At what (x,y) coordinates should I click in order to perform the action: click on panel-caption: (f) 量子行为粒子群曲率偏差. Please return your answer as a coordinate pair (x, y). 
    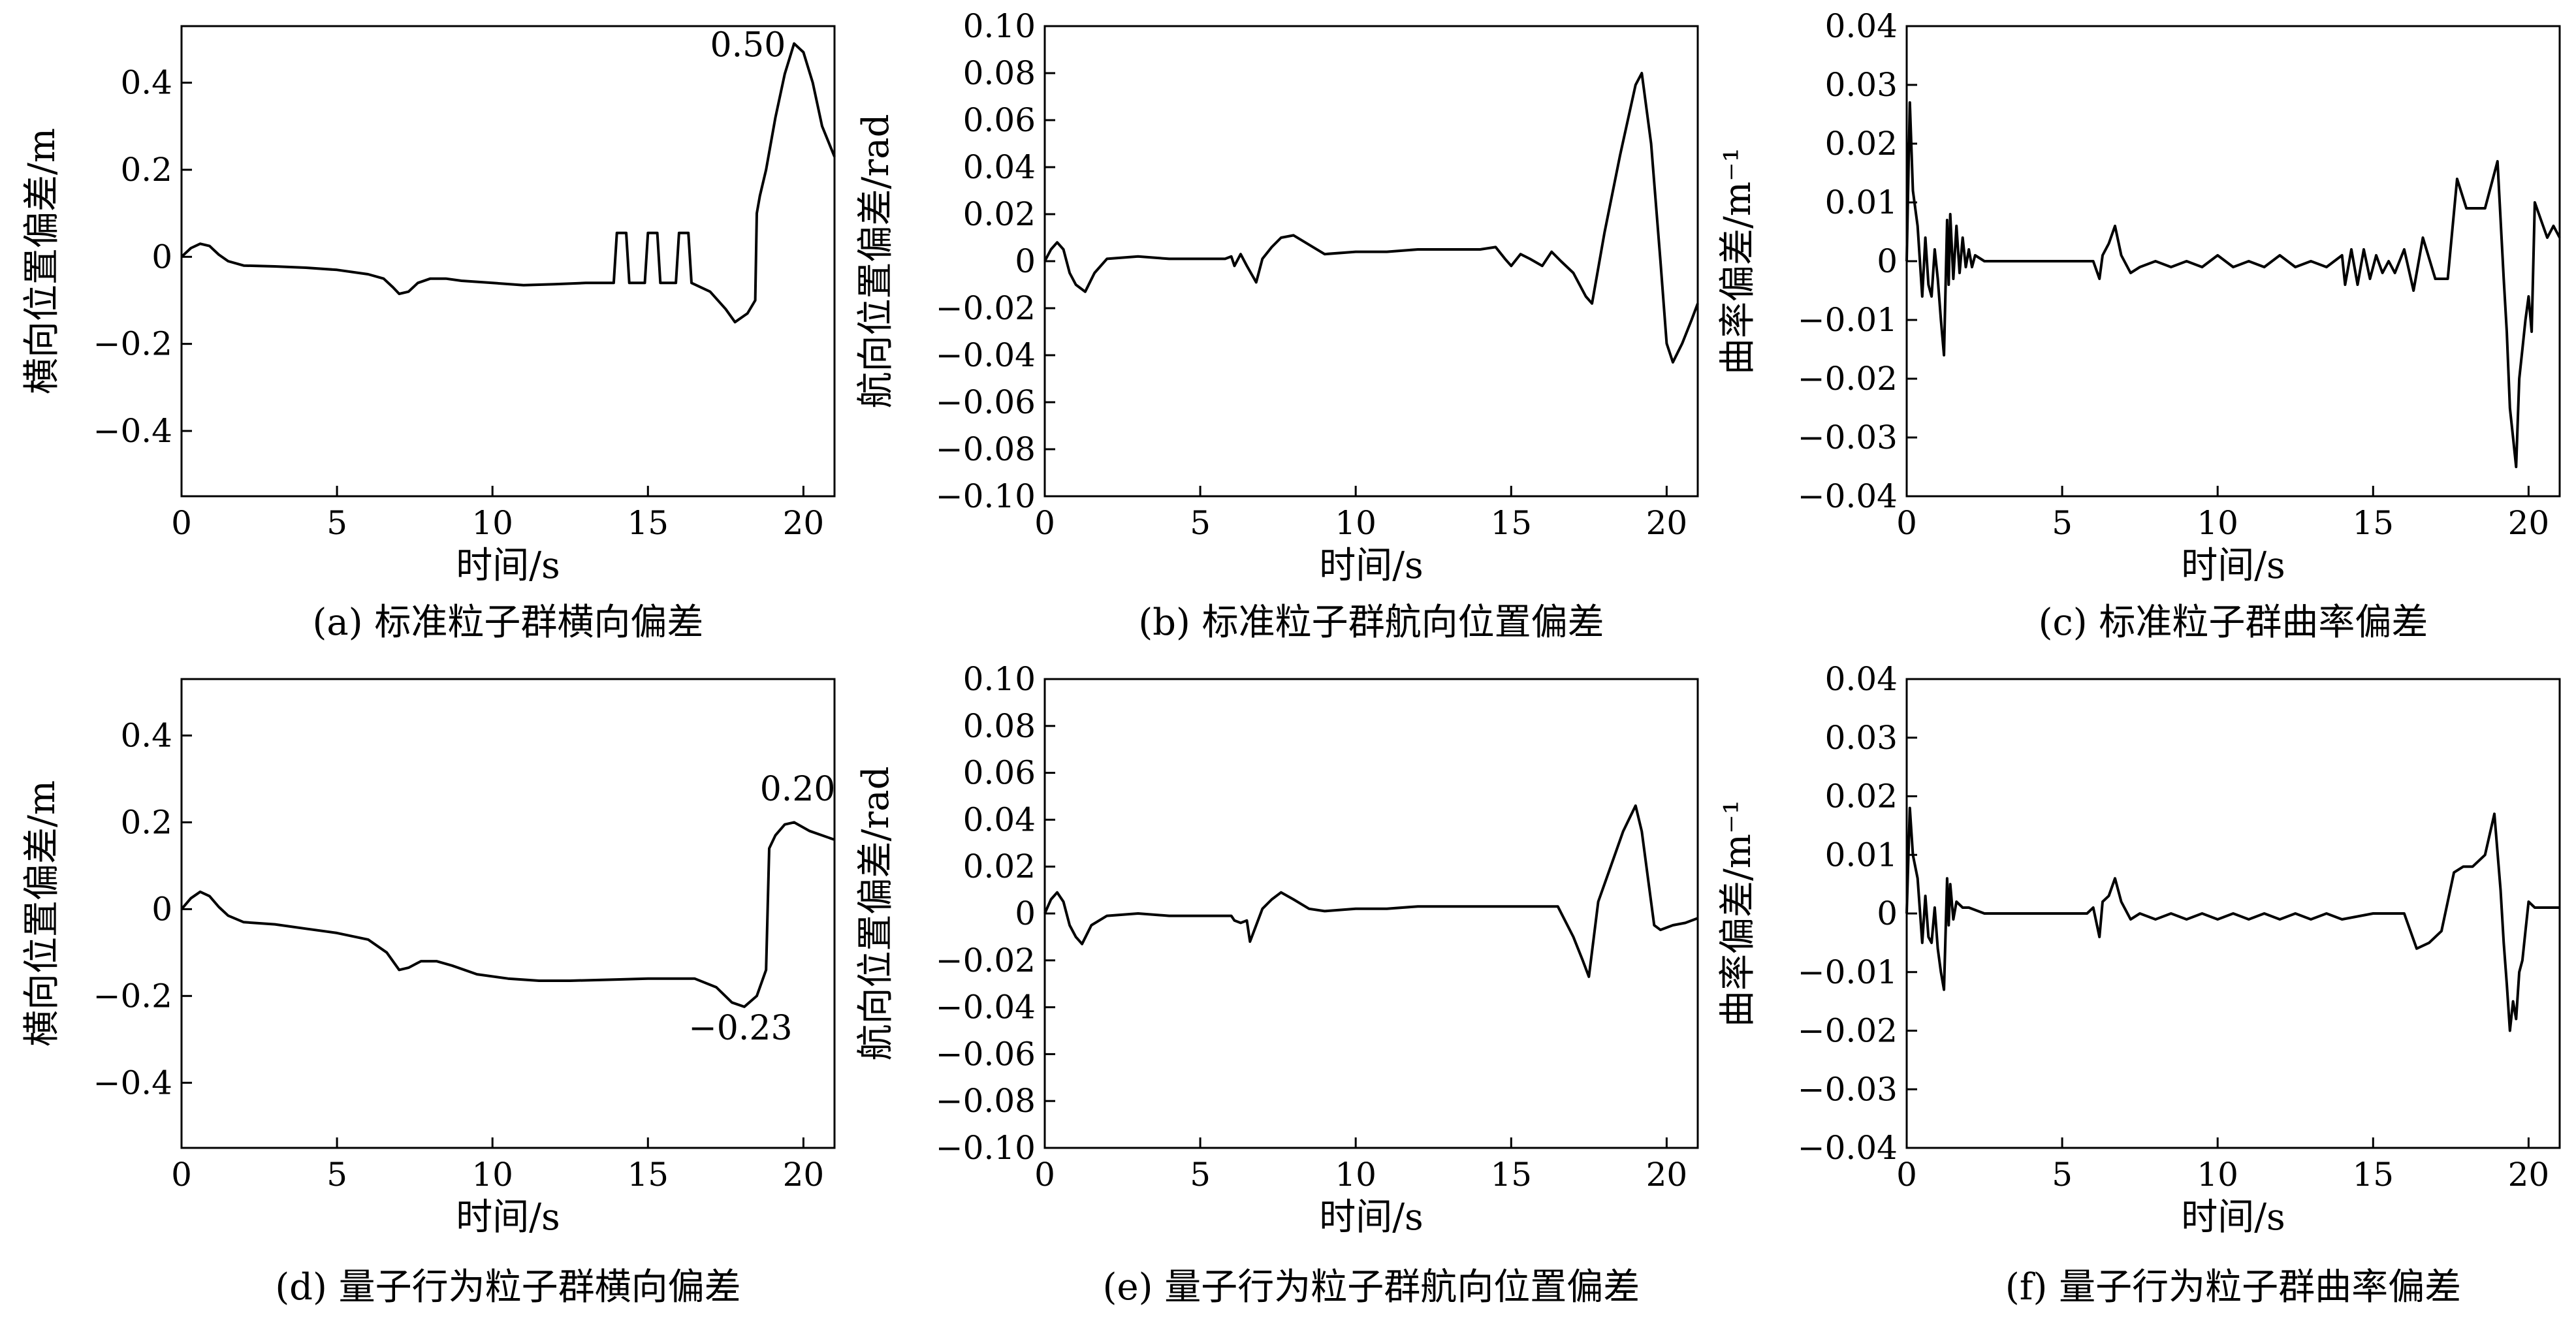
    Looking at the image, I should click on (2233, 1288).